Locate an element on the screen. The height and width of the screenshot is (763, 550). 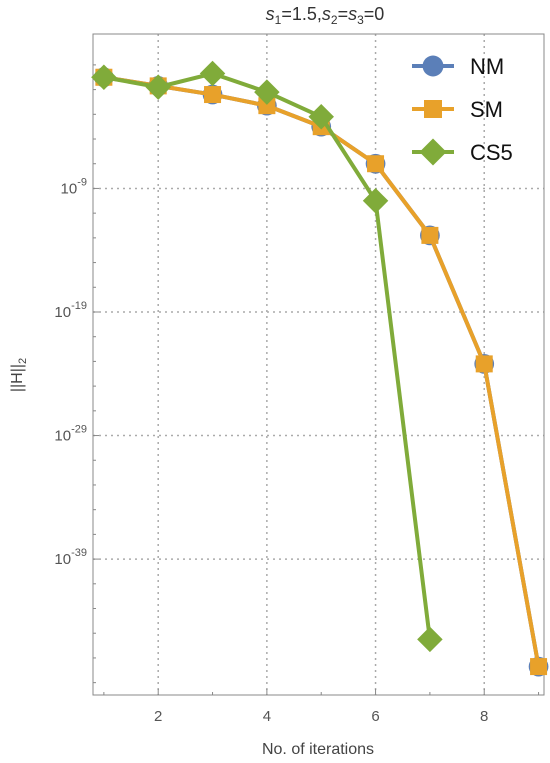
legend-item-cs5: CS5 is located at coordinates (462, 152).